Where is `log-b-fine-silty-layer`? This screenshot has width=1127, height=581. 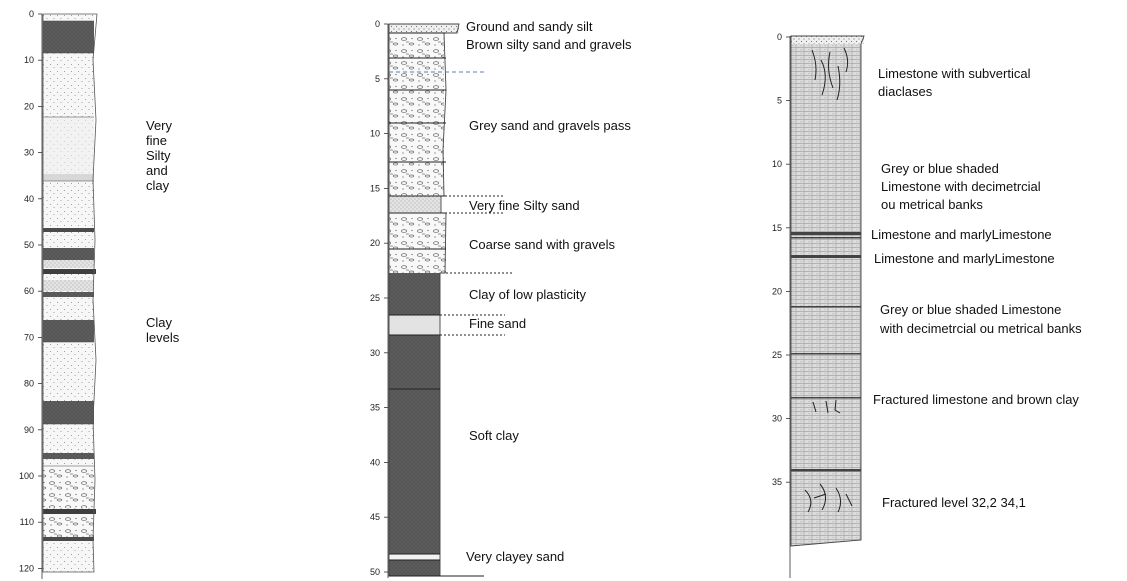 log-b-fine-silty-layer is located at coordinates (415, 204).